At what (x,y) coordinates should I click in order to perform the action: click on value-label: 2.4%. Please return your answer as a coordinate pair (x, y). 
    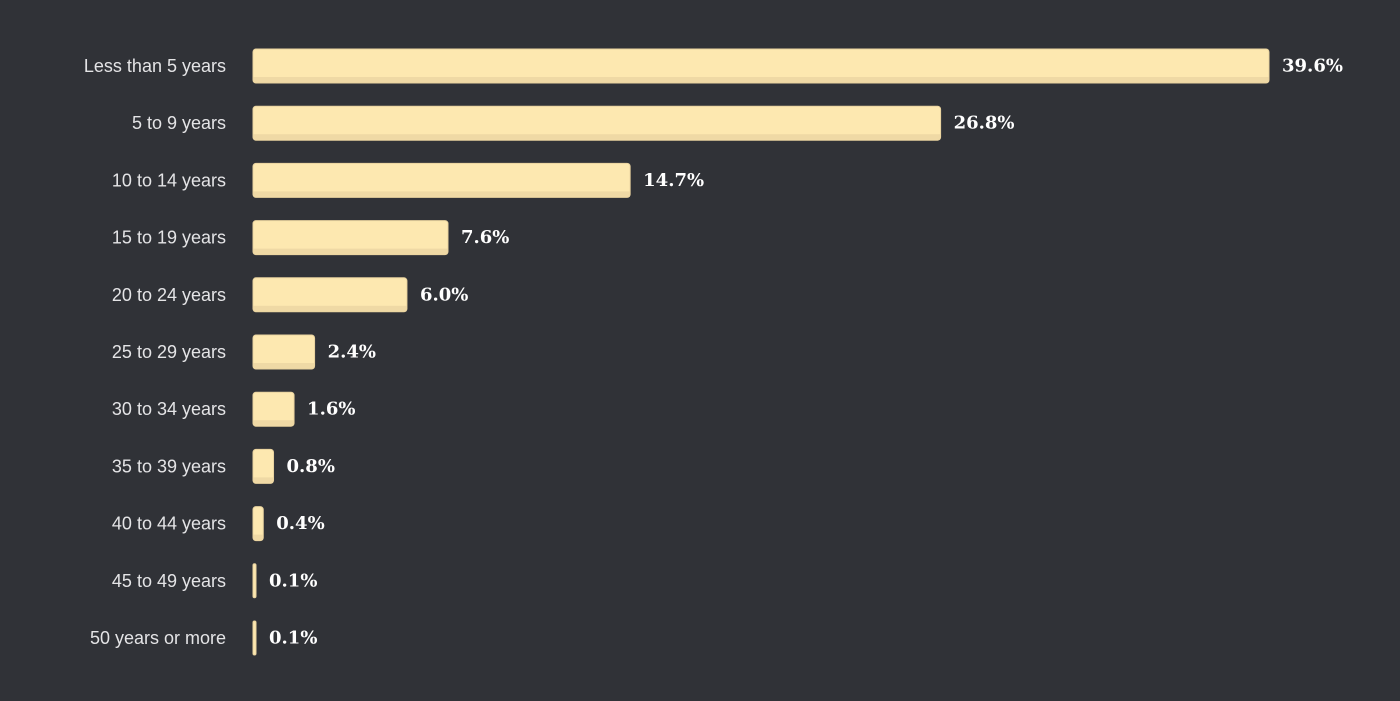
    Looking at the image, I should click on (352, 352).